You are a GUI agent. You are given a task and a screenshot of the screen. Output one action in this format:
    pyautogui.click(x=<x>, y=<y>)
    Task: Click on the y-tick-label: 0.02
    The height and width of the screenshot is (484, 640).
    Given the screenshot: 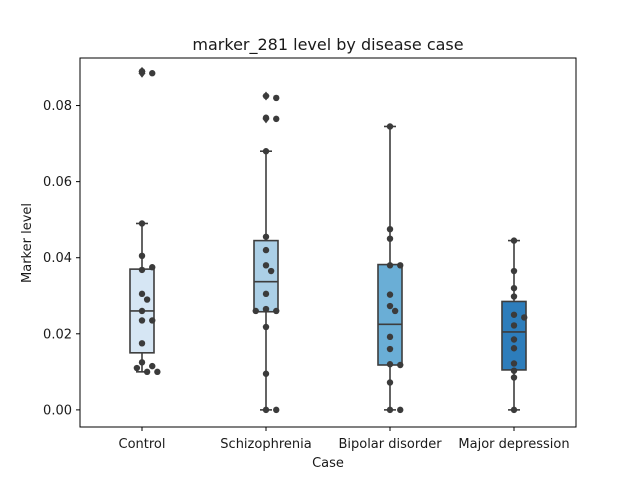 What is the action you would take?
    pyautogui.click(x=57, y=334)
    